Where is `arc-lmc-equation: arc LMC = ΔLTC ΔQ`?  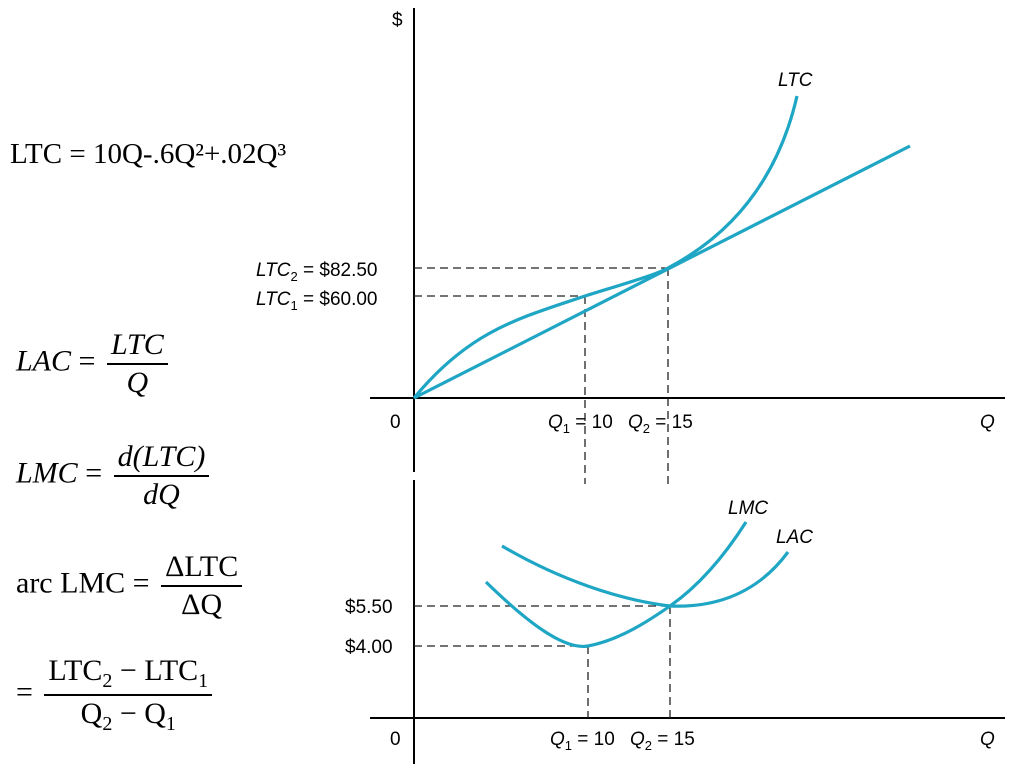
arc-lmc-equation: arc LMC = ΔLTC ΔQ is located at coordinates (131, 586).